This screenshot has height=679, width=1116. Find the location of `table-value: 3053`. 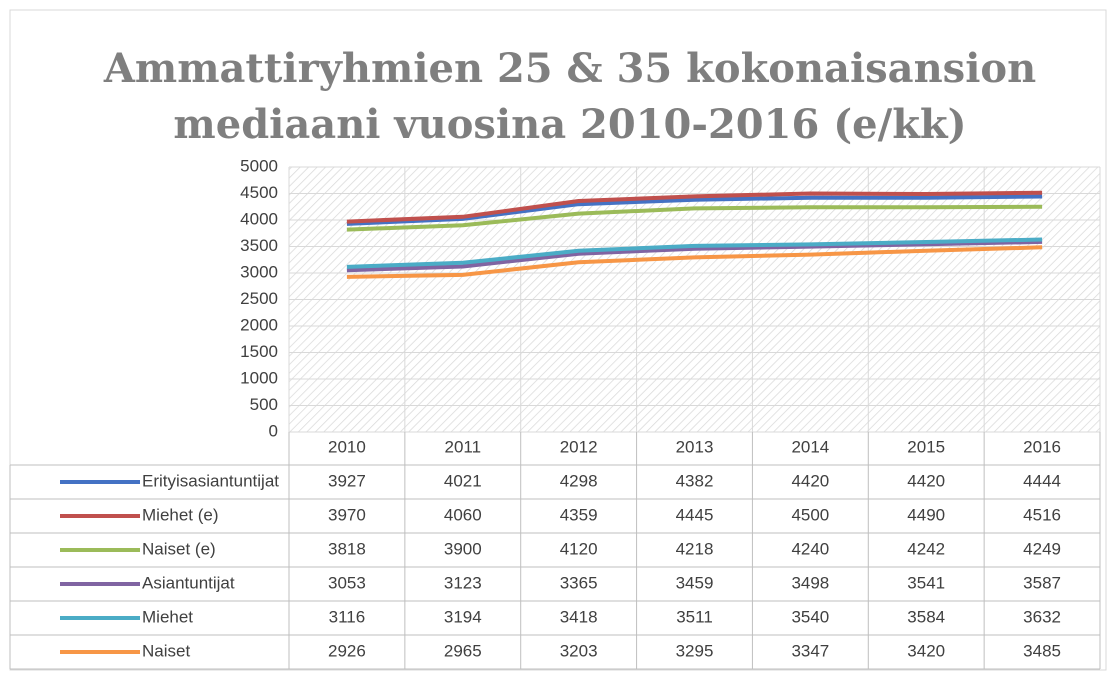

table-value: 3053 is located at coordinates (347, 582).